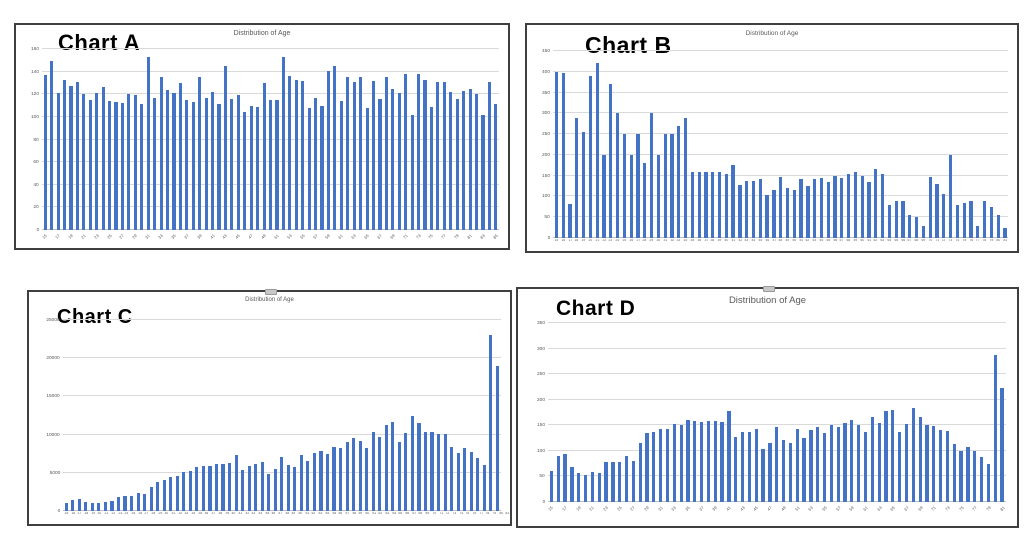  Describe the element at coordinates (53, 358) in the screenshot. I see `y-axis-tick-label: 20000` at that location.